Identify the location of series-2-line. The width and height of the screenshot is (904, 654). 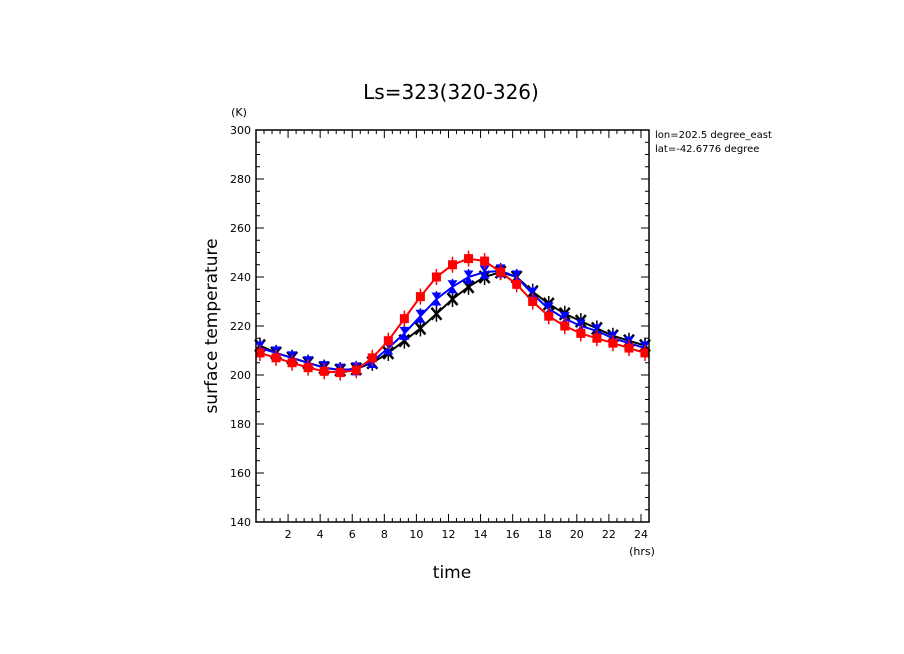
(452, 315).